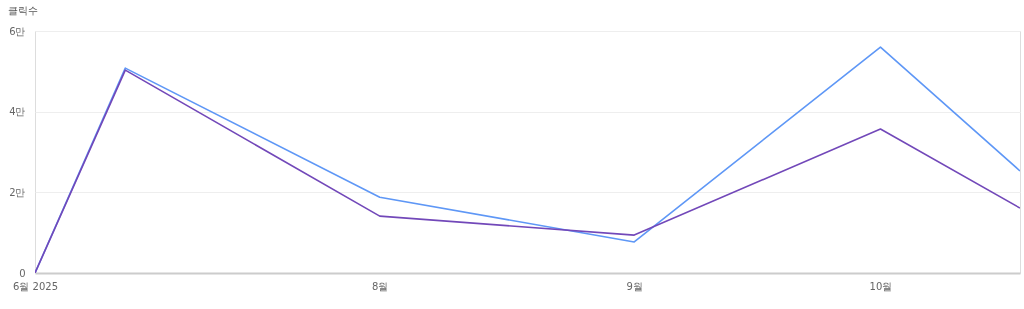 The width and height of the screenshot is (1024, 309). Describe the element at coordinates (17, 112) in the screenshot. I see `y-tick-label: 4만` at that location.